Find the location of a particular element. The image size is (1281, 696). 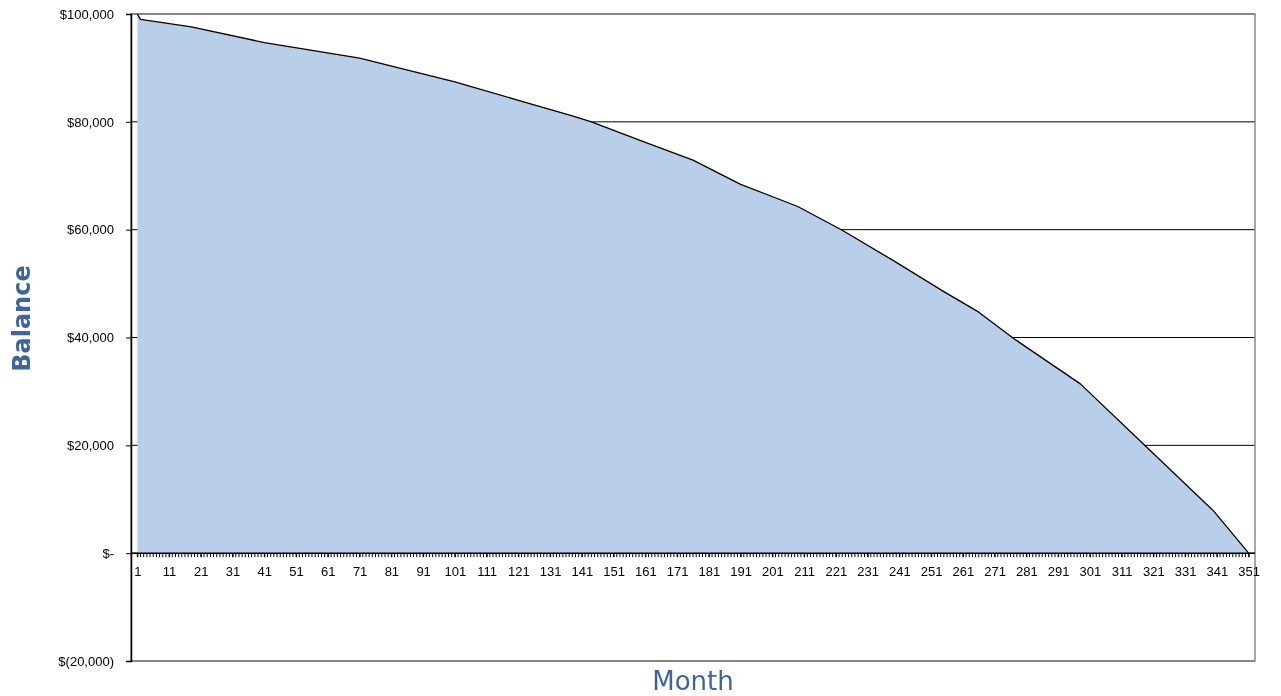

y-tick-label: $100,000 is located at coordinates (86, 14).